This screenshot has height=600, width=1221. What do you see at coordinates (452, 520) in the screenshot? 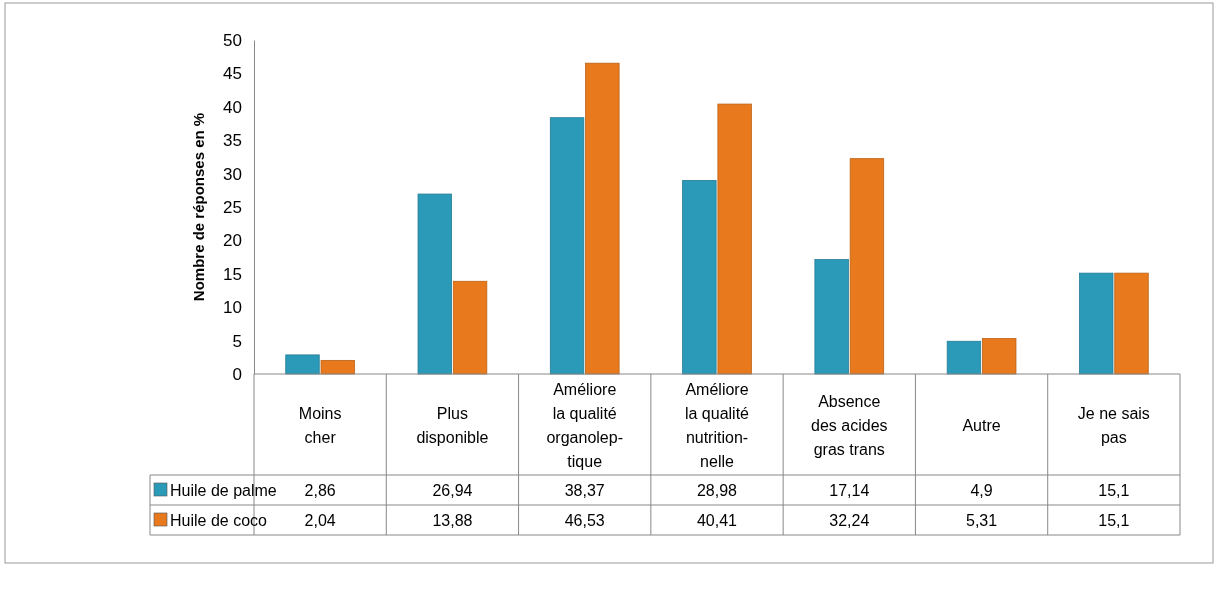
I see `data-label: 13,88` at bounding box center [452, 520].